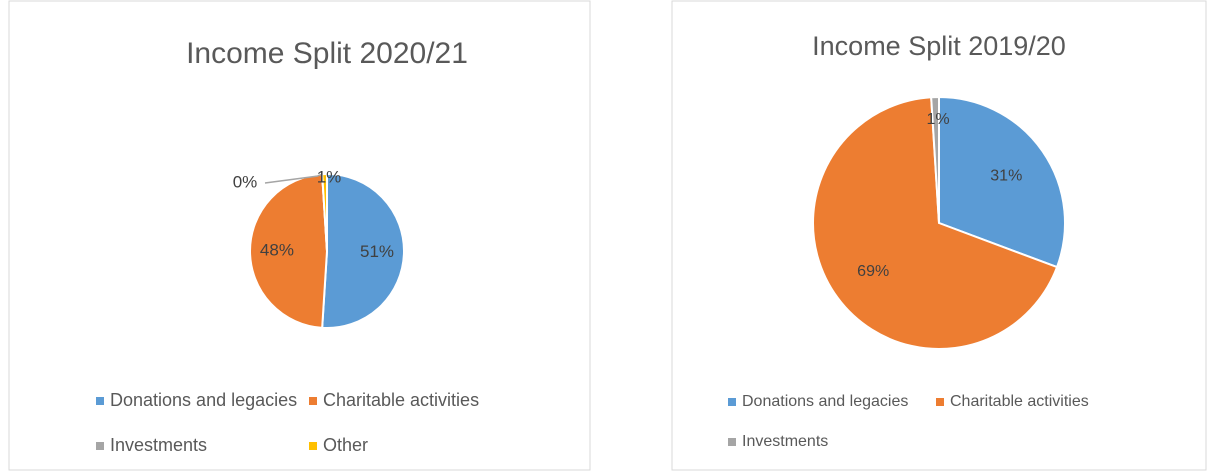  I want to click on data-label: 31%, so click(1006, 176).